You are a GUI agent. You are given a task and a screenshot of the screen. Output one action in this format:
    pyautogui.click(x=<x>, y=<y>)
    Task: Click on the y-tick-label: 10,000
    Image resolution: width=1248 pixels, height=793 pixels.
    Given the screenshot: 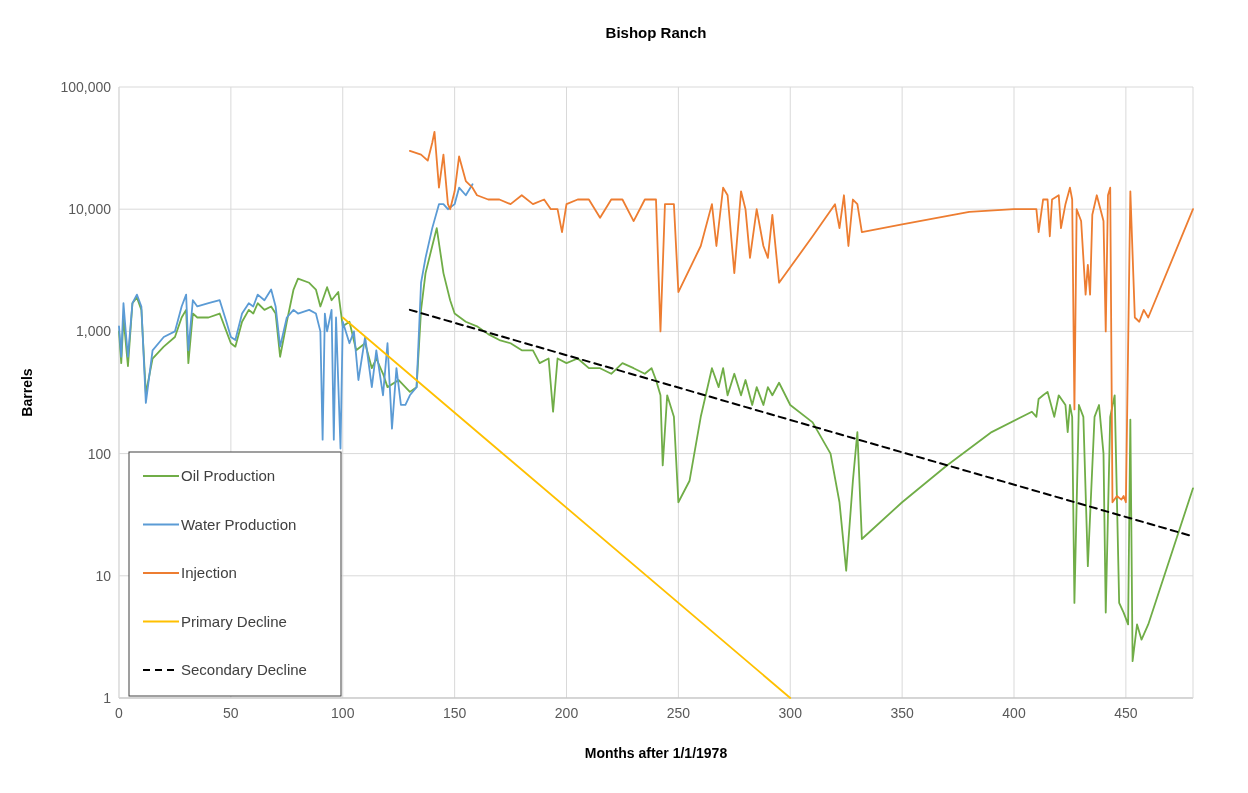 What is the action you would take?
    pyautogui.click(x=90, y=209)
    